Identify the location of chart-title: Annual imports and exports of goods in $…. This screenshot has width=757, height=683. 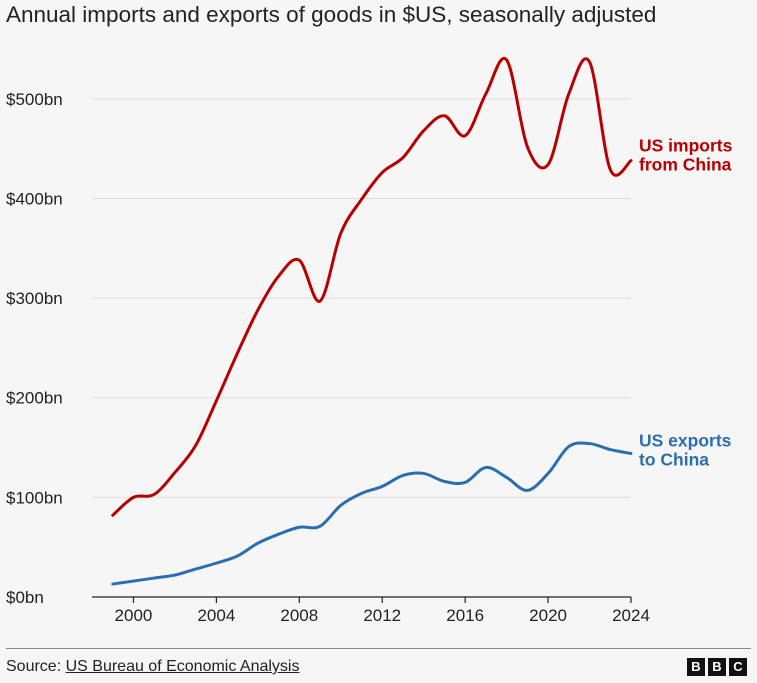
(331, 14).